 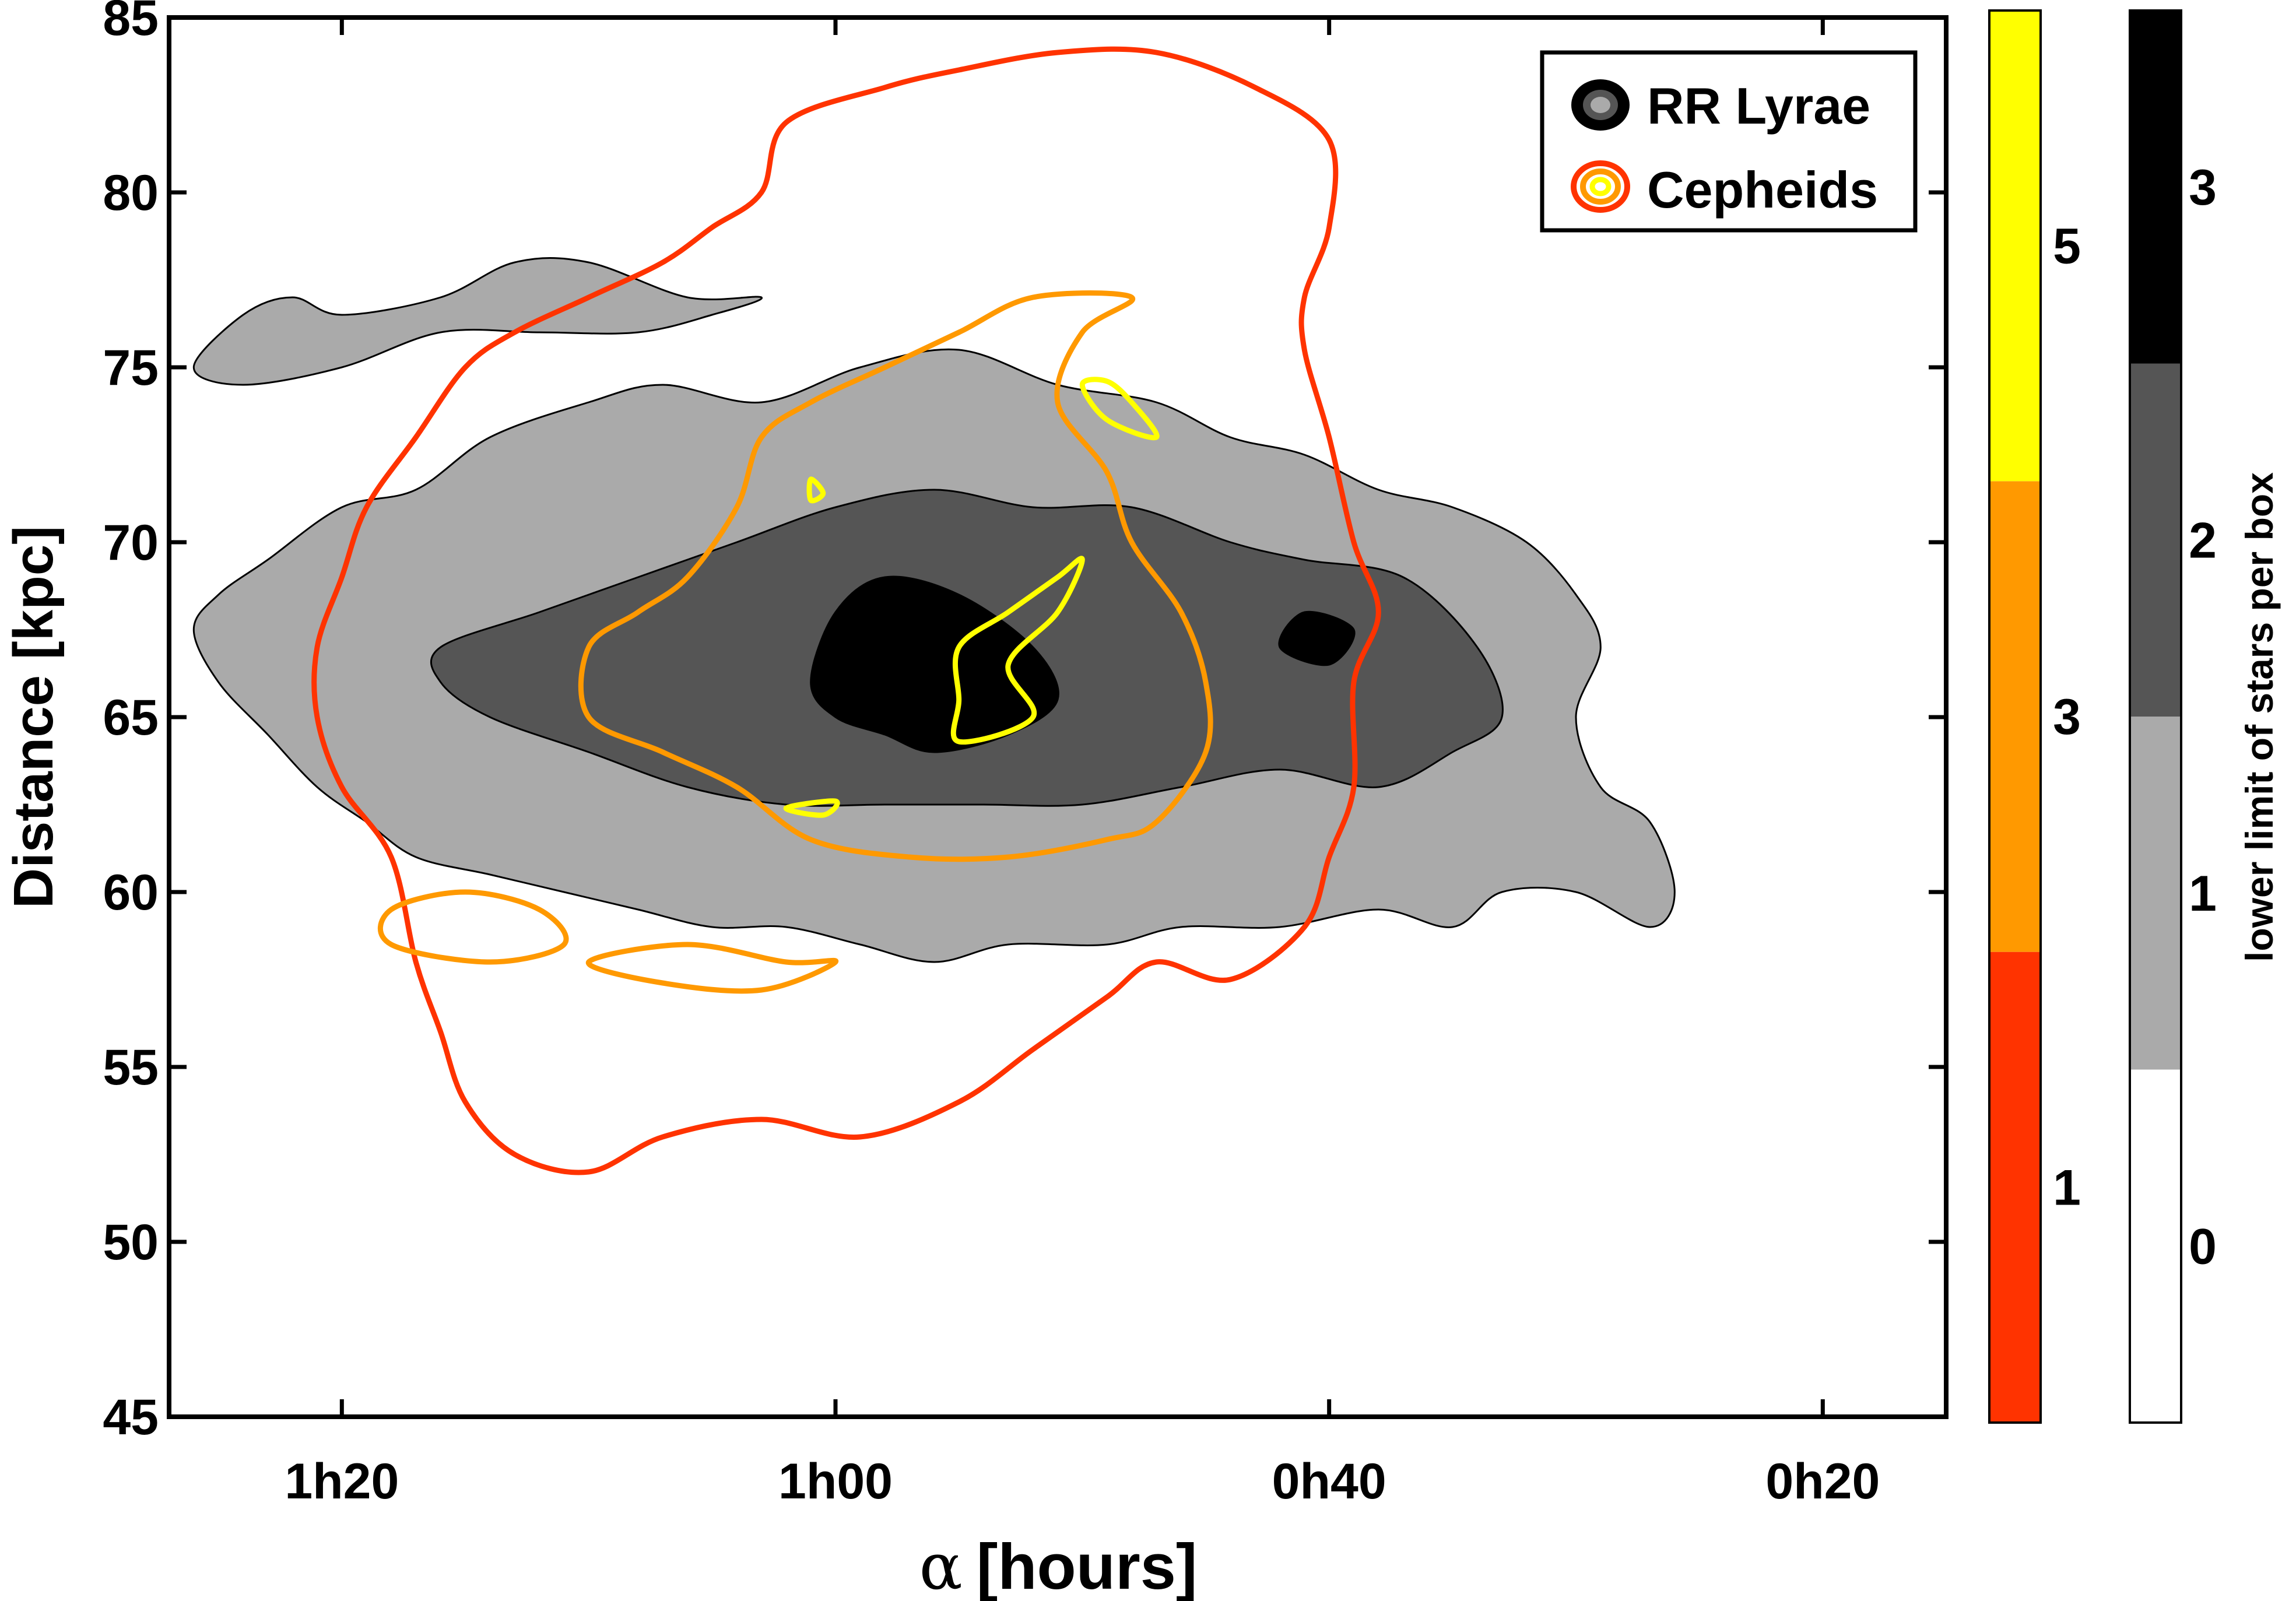 What do you see at coordinates (2203, 1247) in the screenshot?
I see `cbar-rr-label-0: 0` at bounding box center [2203, 1247].